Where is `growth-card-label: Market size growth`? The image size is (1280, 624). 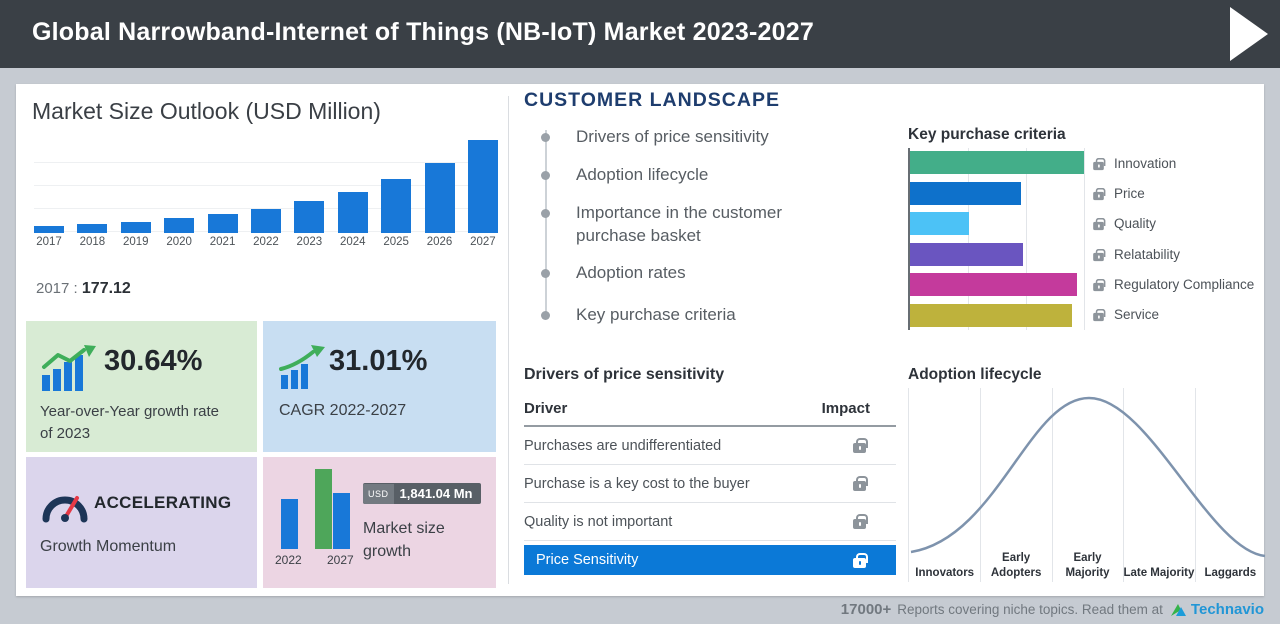
growth-card-label: Market size growth is located at coordinates (404, 540).